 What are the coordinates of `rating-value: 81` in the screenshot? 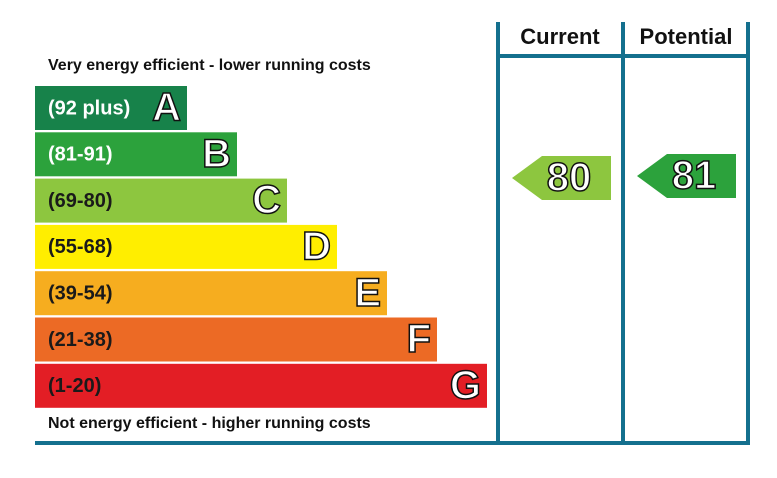 It's located at (694, 176).